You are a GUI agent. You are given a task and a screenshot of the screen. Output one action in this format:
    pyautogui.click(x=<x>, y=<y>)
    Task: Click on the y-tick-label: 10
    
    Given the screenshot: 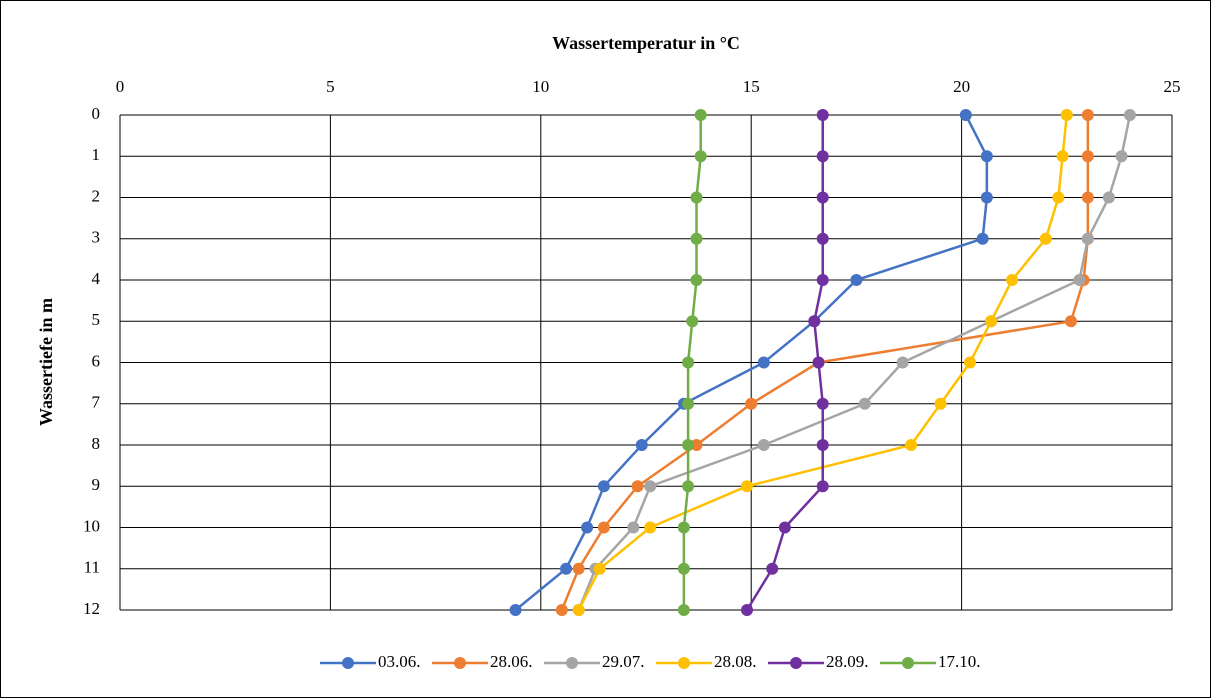 What is the action you would take?
    pyautogui.click(x=91, y=525)
    